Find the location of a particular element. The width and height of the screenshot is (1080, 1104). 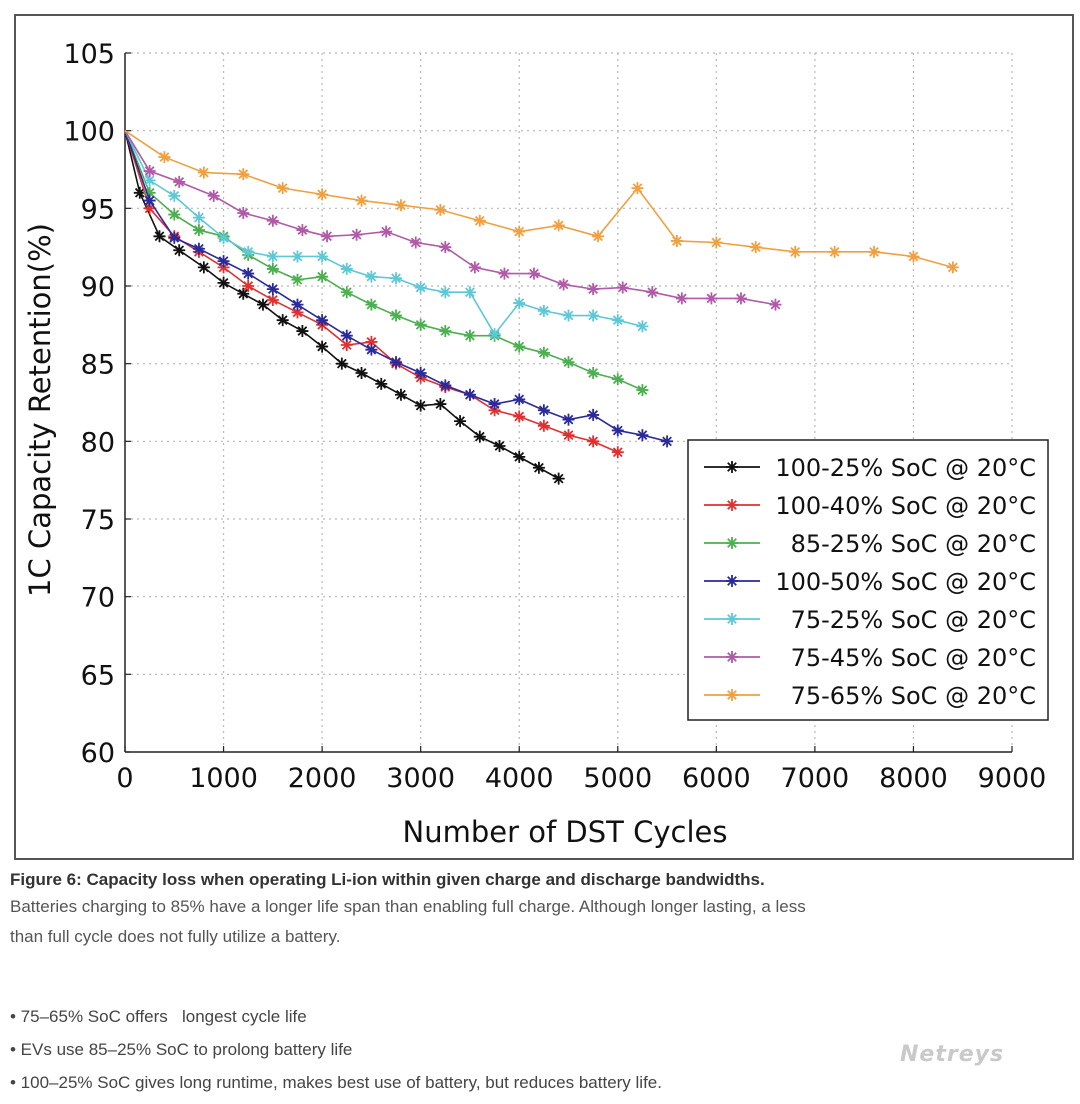

x-tick-label: 1000 is located at coordinates (223, 778).